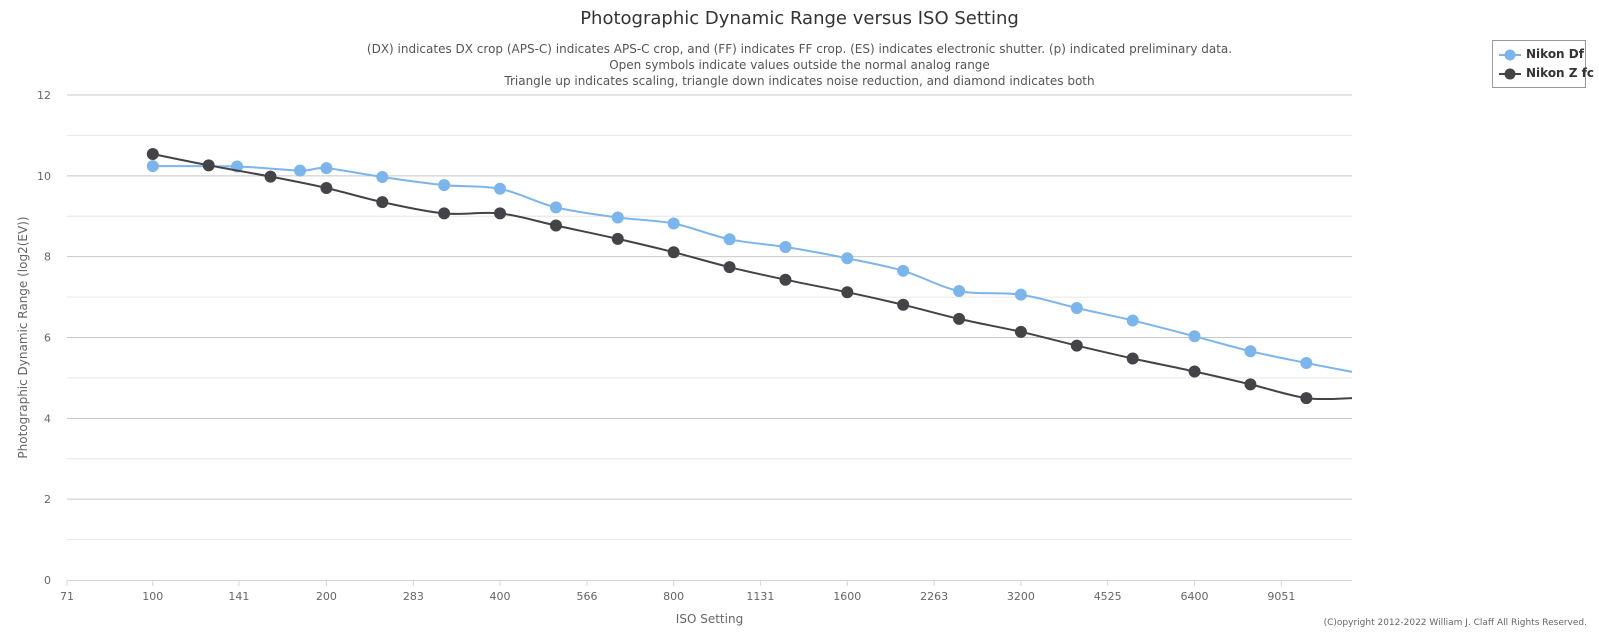 Image resolution: width=1599 pixels, height=642 pixels. What do you see at coordinates (586, 596) in the screenshot?
I see `x-tick-label: 566` at bounding box center [586, 596].